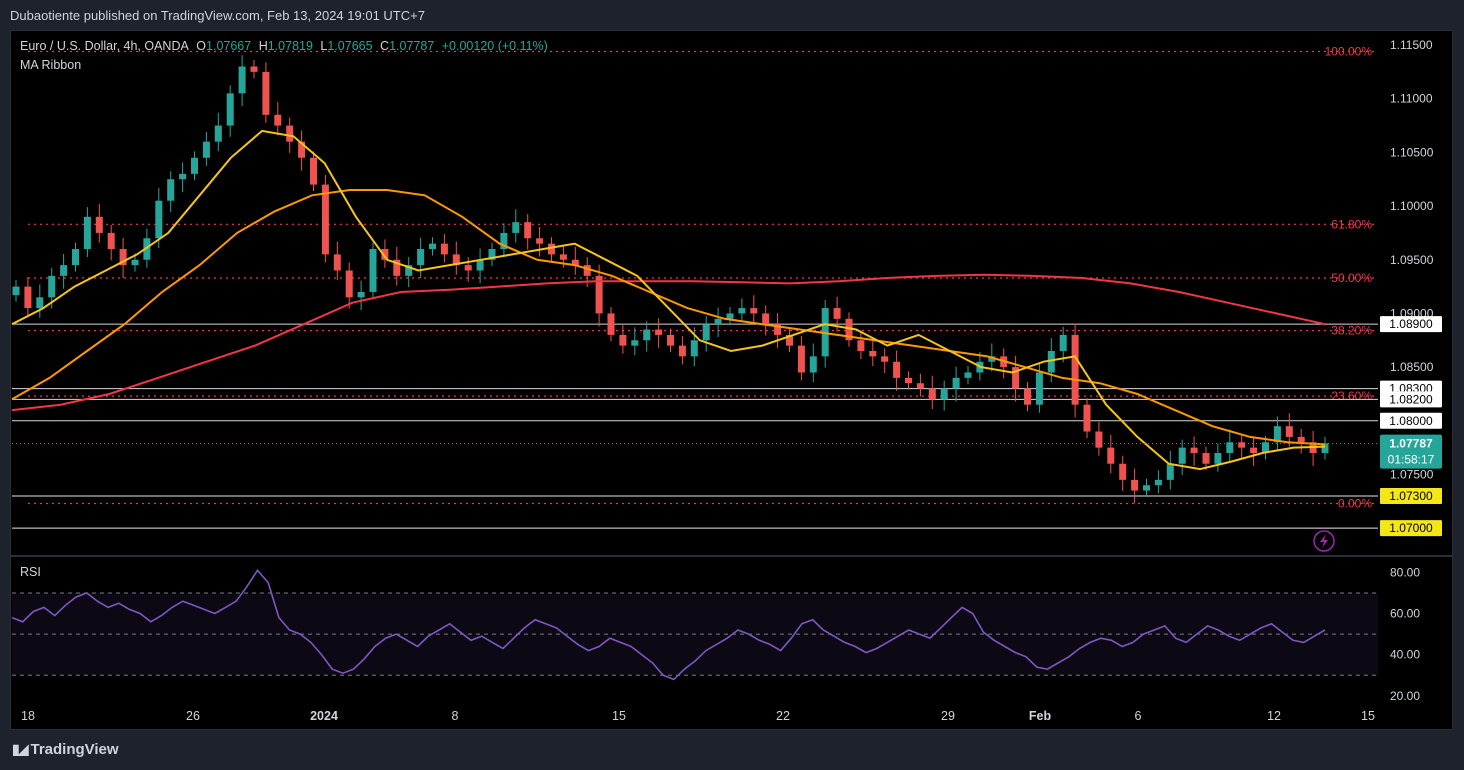  I want to click on symbol-name: Euro / U.S. Dollar, 4h, OANDA, so click(104, 46).